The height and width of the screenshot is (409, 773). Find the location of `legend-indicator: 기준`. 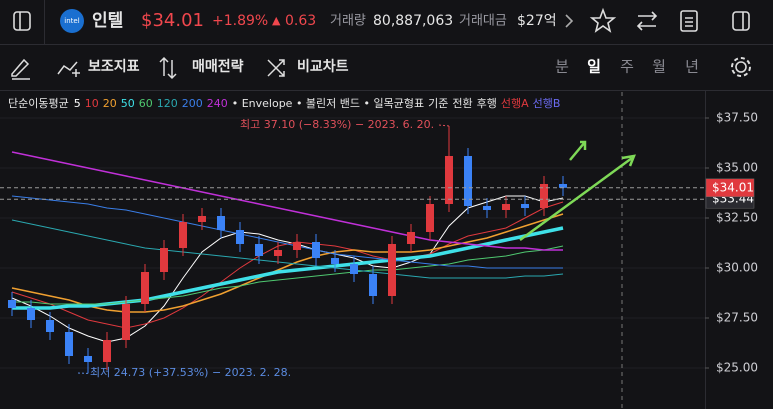

legend-indicator: 기준 is located at coordinates (438, 103).